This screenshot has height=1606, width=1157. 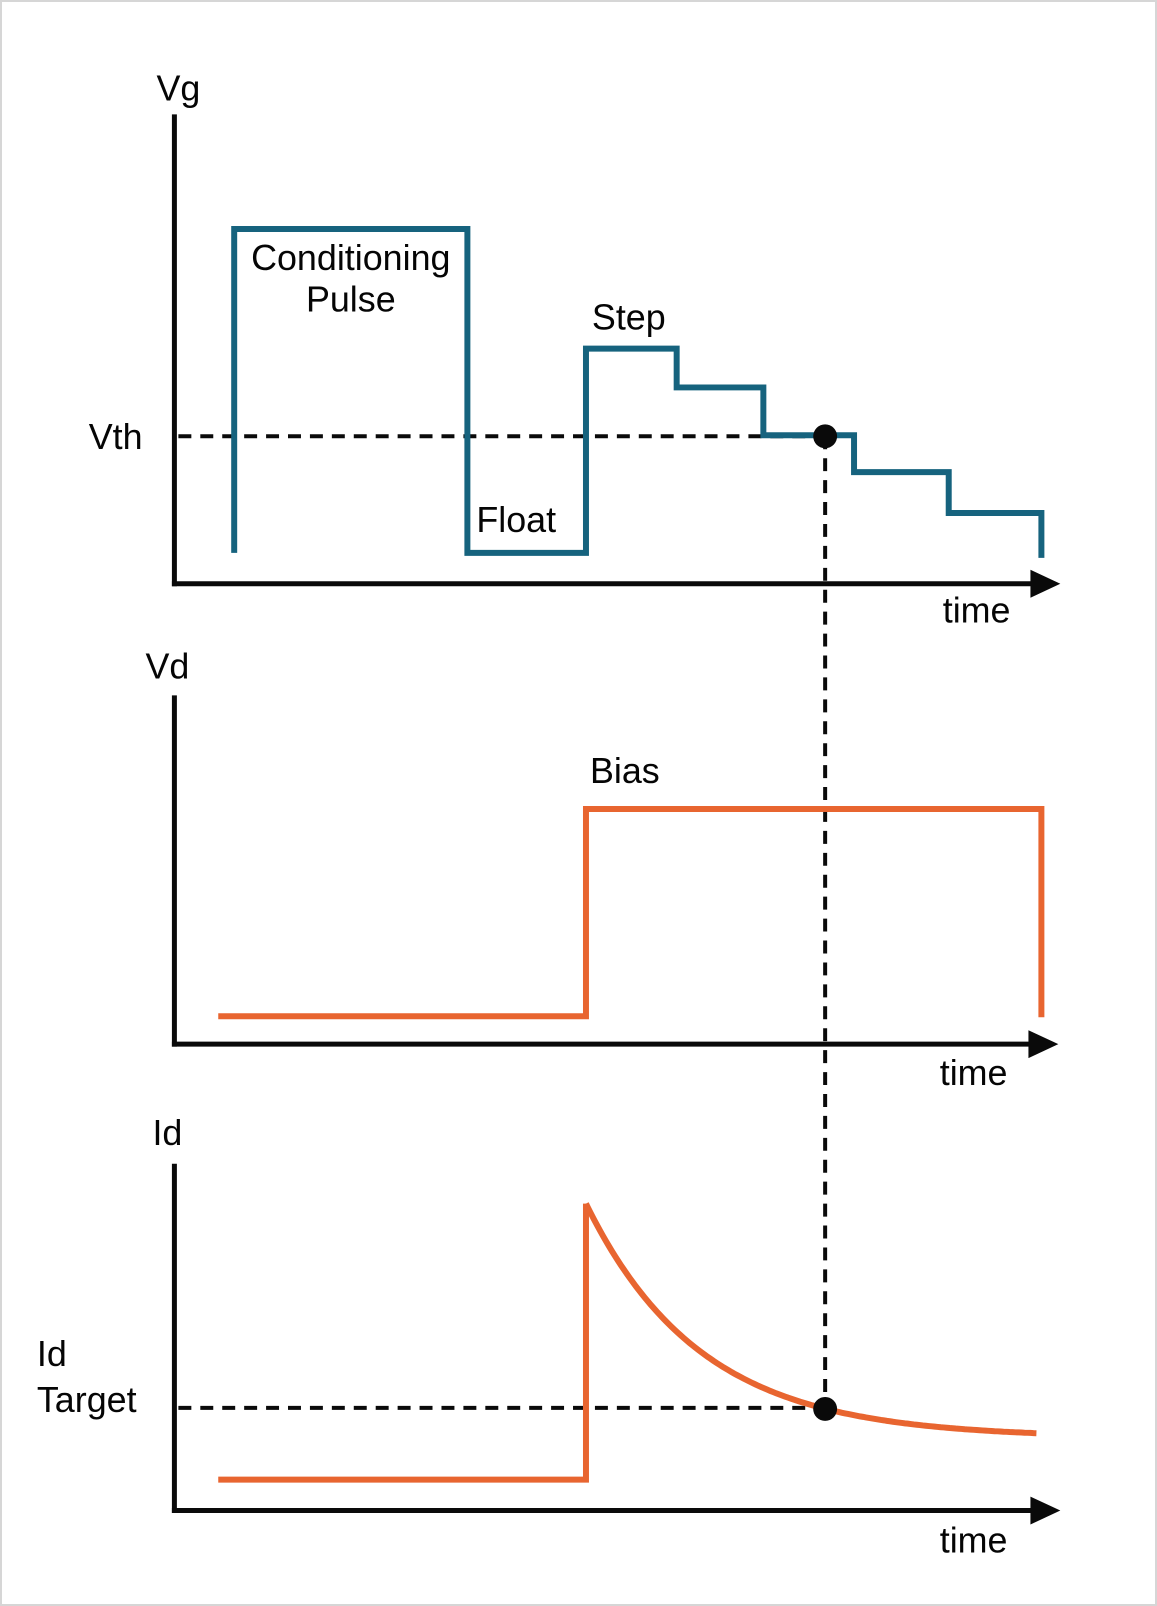 What do you see at coordinates (974, 1073) in the screenshot?
I see `vd-time-axis-label: time` at bounding box center [974, 1073].